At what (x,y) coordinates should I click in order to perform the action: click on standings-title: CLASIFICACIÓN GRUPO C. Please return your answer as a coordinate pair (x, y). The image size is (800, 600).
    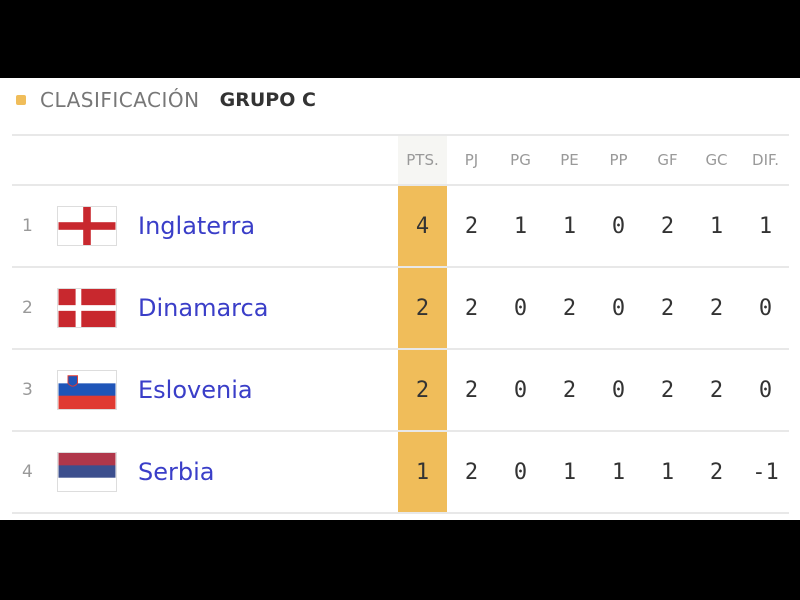
    Looking at the image, I should click on (166, 100).